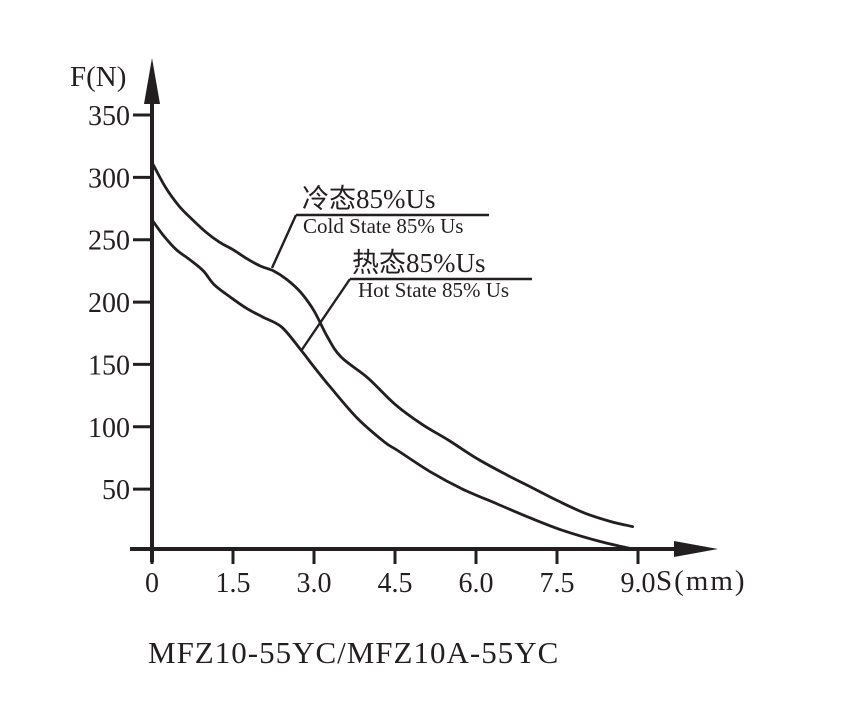 The width and height of the screenshot is (857, 725). What do you see at coordinates (419, 263) in the screenshot?
I see `legend-hot-label-cn: 热态85%Us` at bounding box center [419, 263].